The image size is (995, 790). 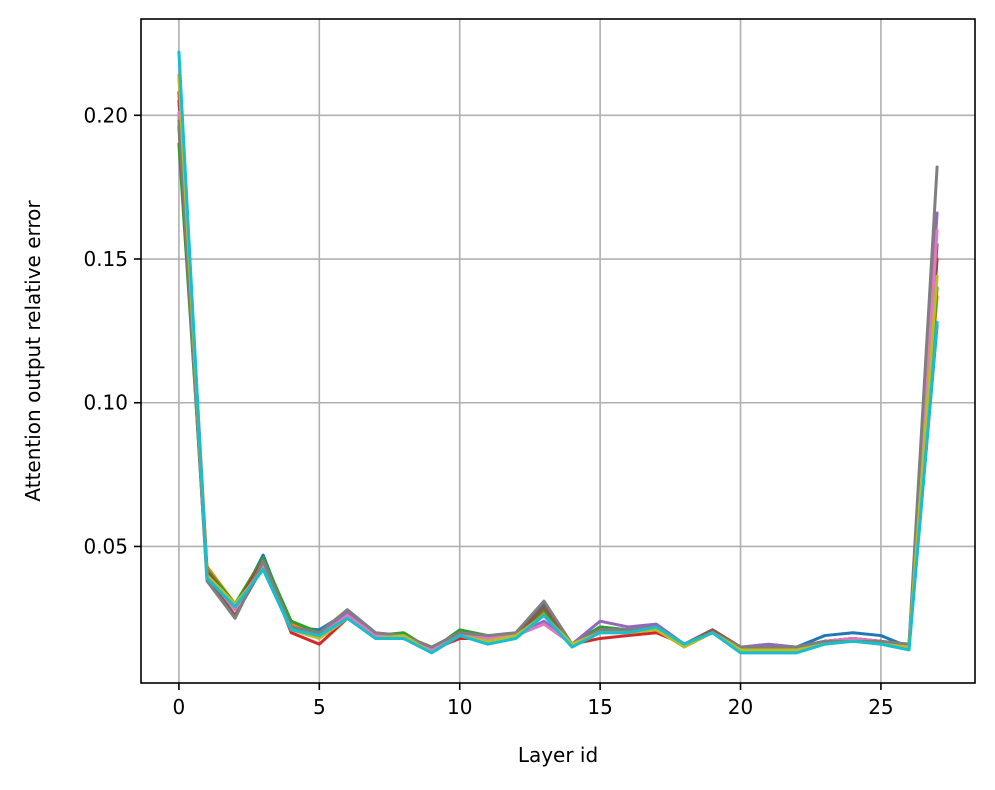 What do you see at coordinates (33, 351) in the screenshot?
I see `y-axis-label: Attention output relative error` at bounding box center [33, 351].